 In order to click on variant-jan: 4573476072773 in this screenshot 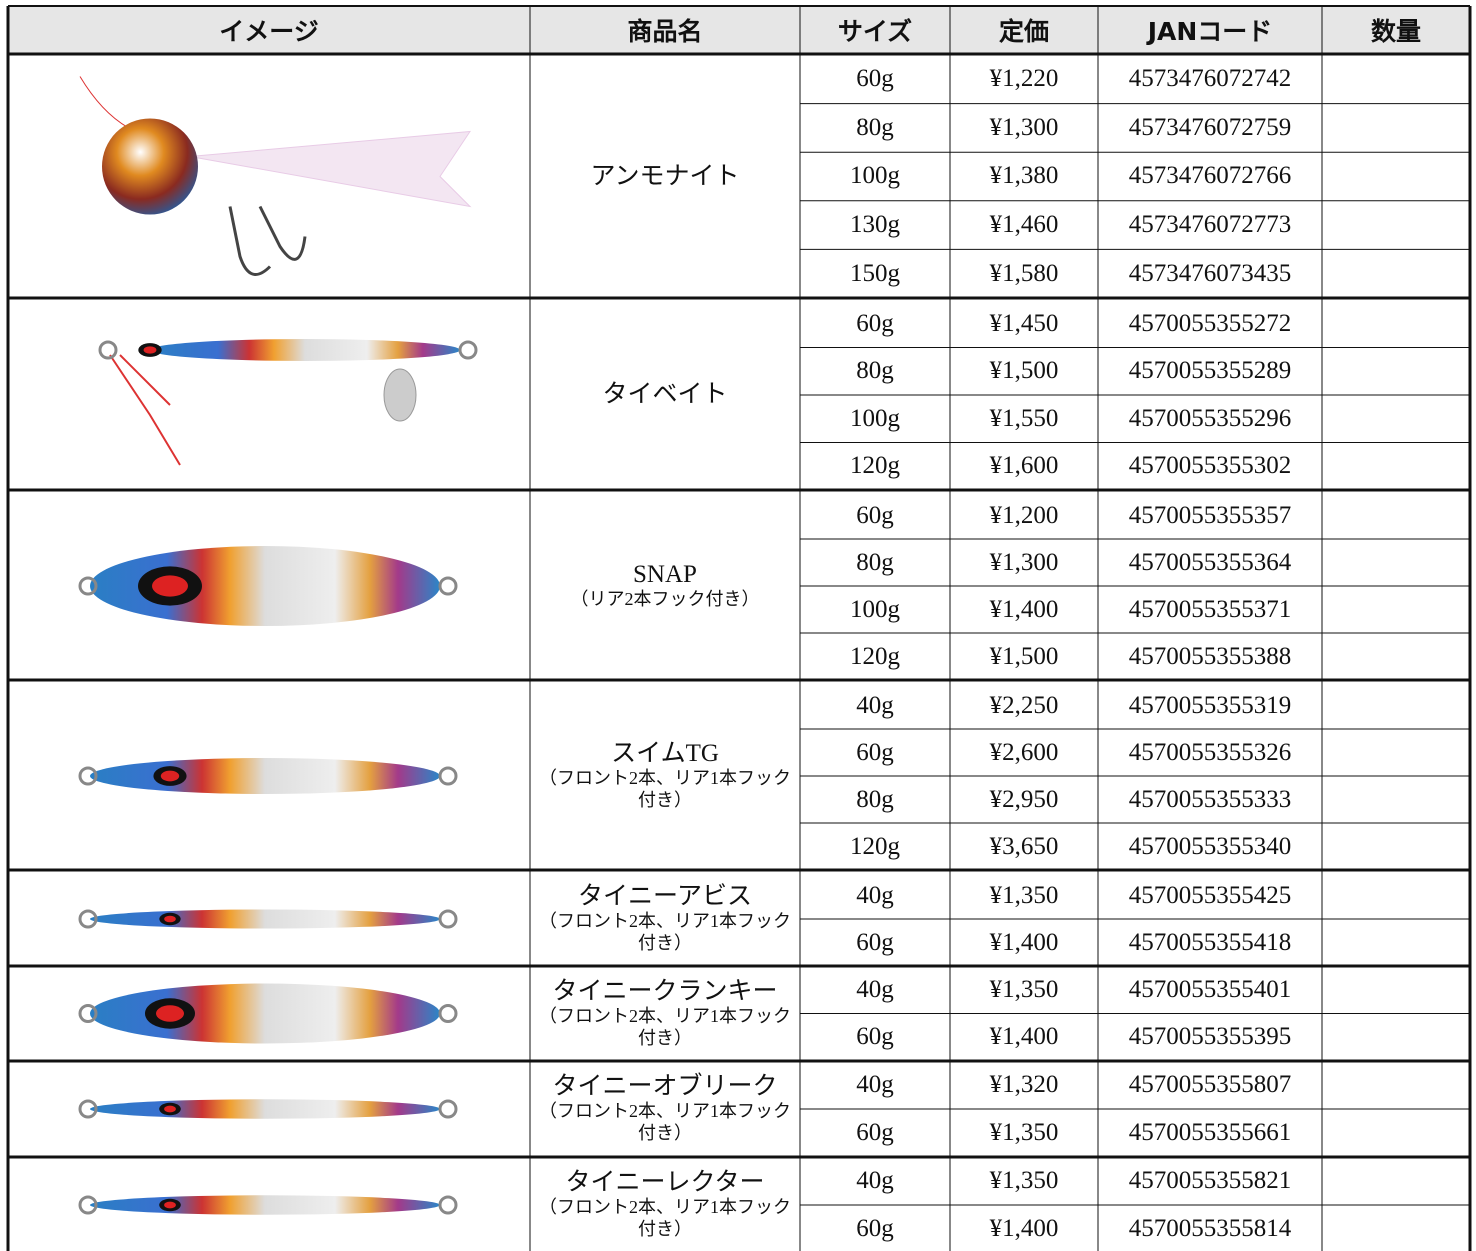, I will do `click(1210, 225)`.